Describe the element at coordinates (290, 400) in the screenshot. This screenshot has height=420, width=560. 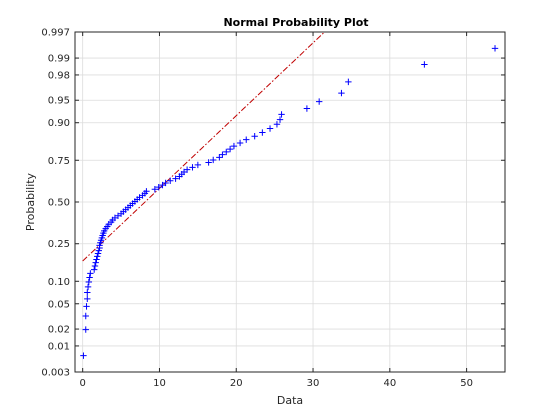
I see `x-axis-title: Data` at that location.